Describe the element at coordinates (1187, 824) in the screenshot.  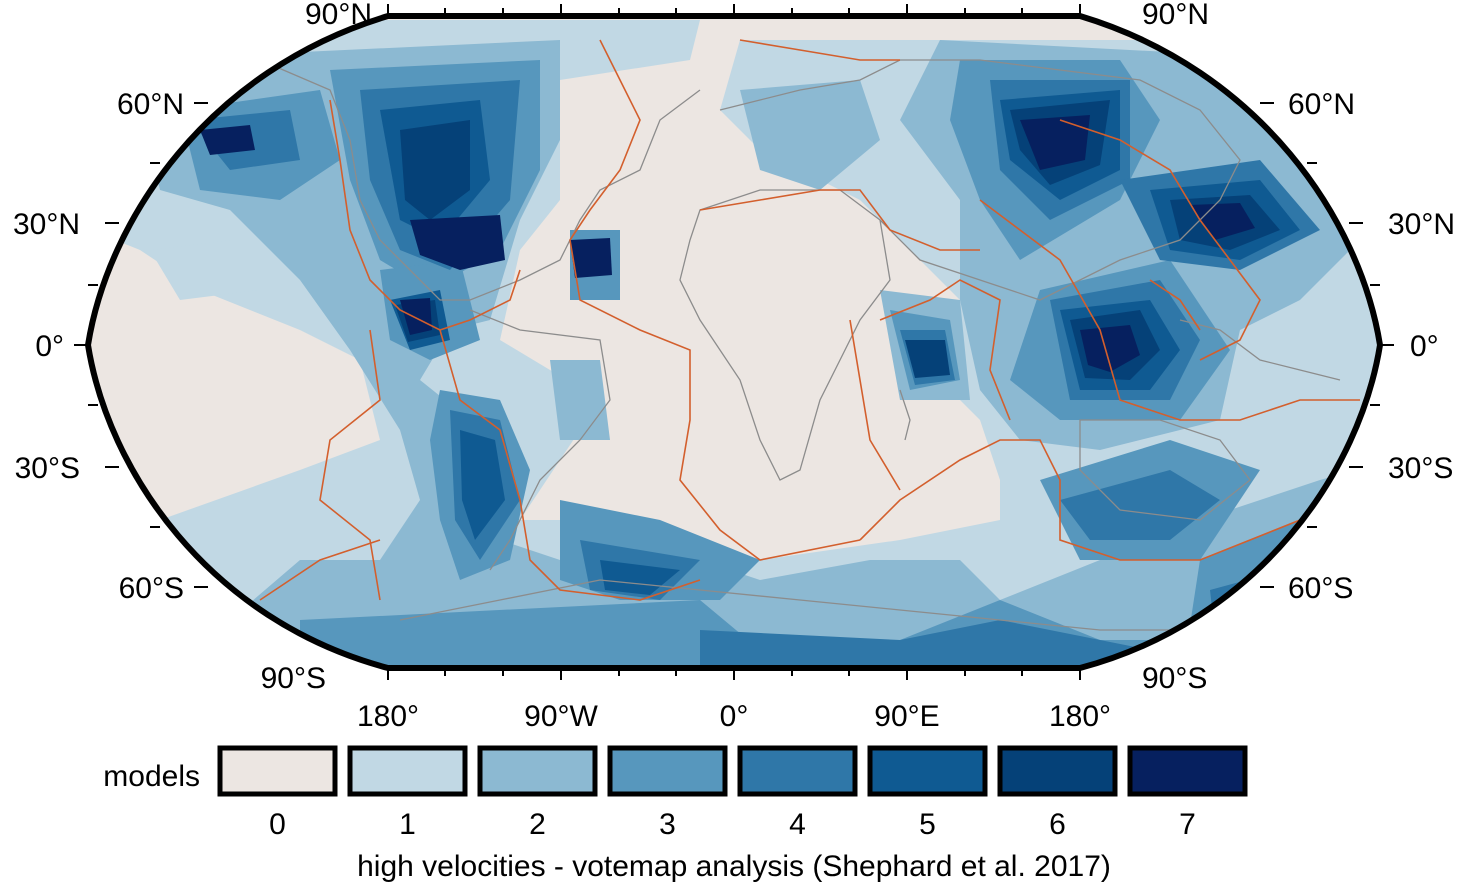
I see `legend-value-label: 7` at that location.